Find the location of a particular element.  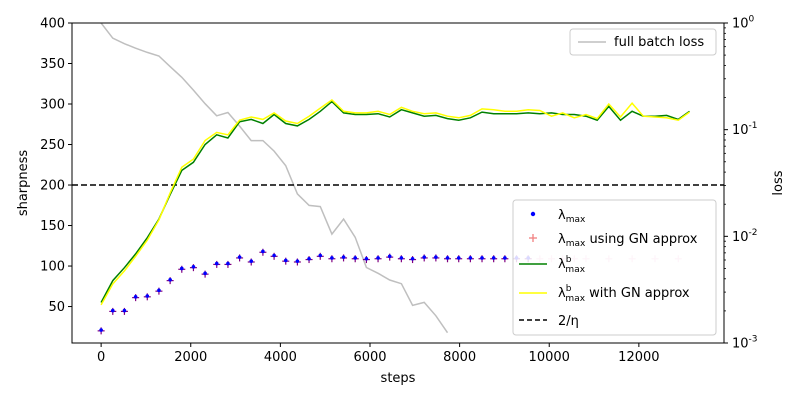

x-axis-label: steps is located at coordinates (398, 378).